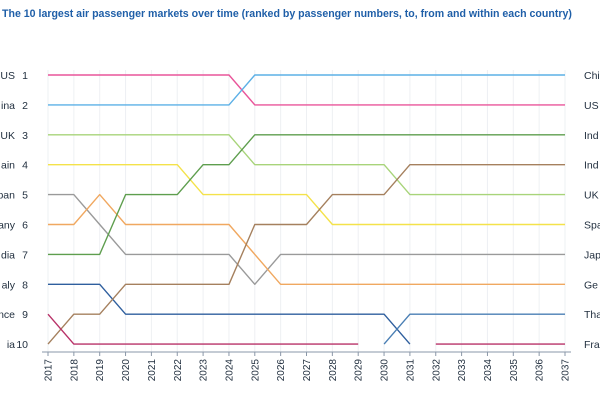 The width and height of the screenshot is (600, 400). Describe the element at coordinates (591, 166) in the screenshot. I see `right-country-label-4: Ind` at that location.